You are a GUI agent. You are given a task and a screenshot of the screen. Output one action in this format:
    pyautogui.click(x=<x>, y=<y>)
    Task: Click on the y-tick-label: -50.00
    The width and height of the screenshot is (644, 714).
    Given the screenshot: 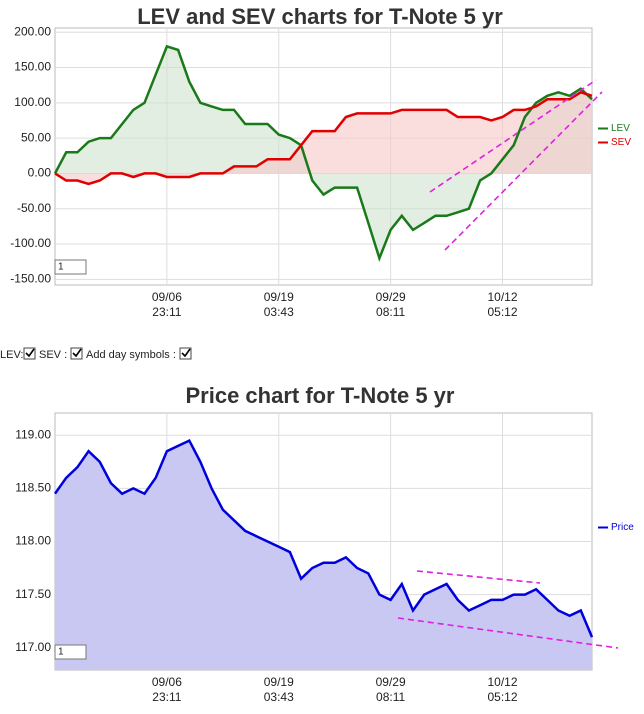 What is the action you would take?
    pyautogui.click(x=34, y=208)
    